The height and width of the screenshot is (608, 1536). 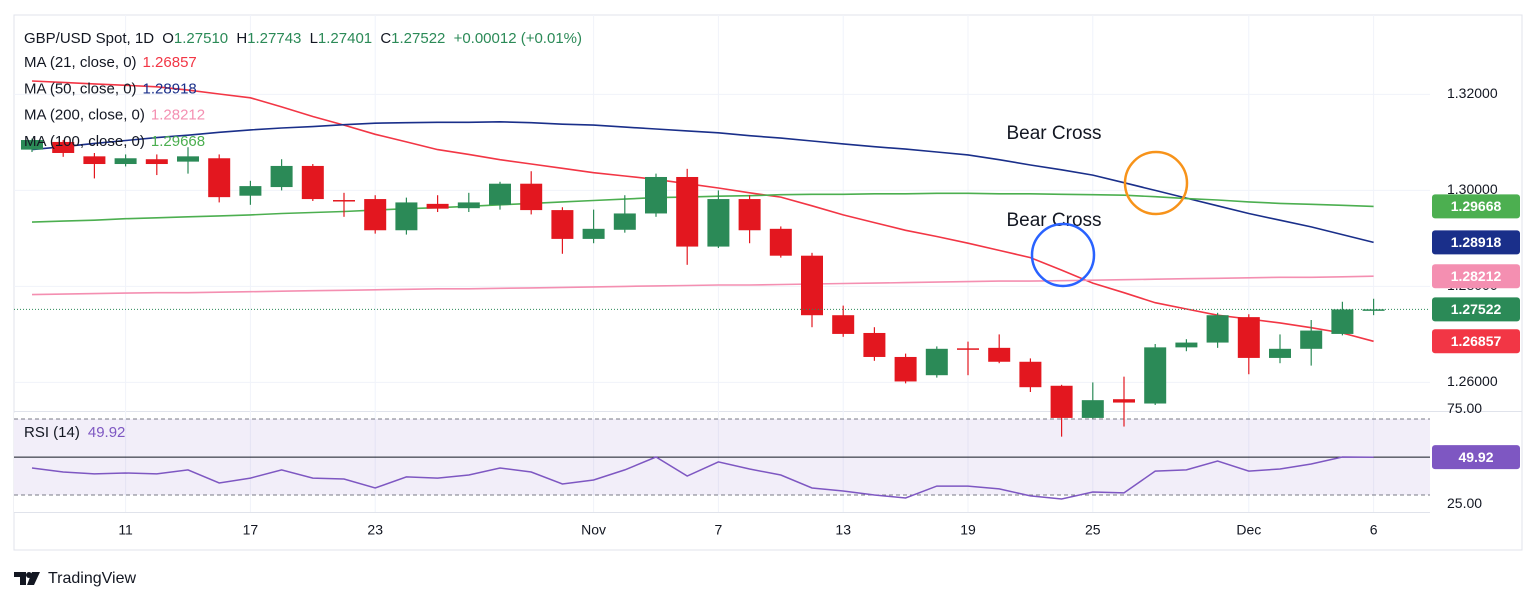 What do you see at coordinates (1093, 530) in the screenshot?
I see `x-tick-label: 25` at bounding box center [1093, 530].